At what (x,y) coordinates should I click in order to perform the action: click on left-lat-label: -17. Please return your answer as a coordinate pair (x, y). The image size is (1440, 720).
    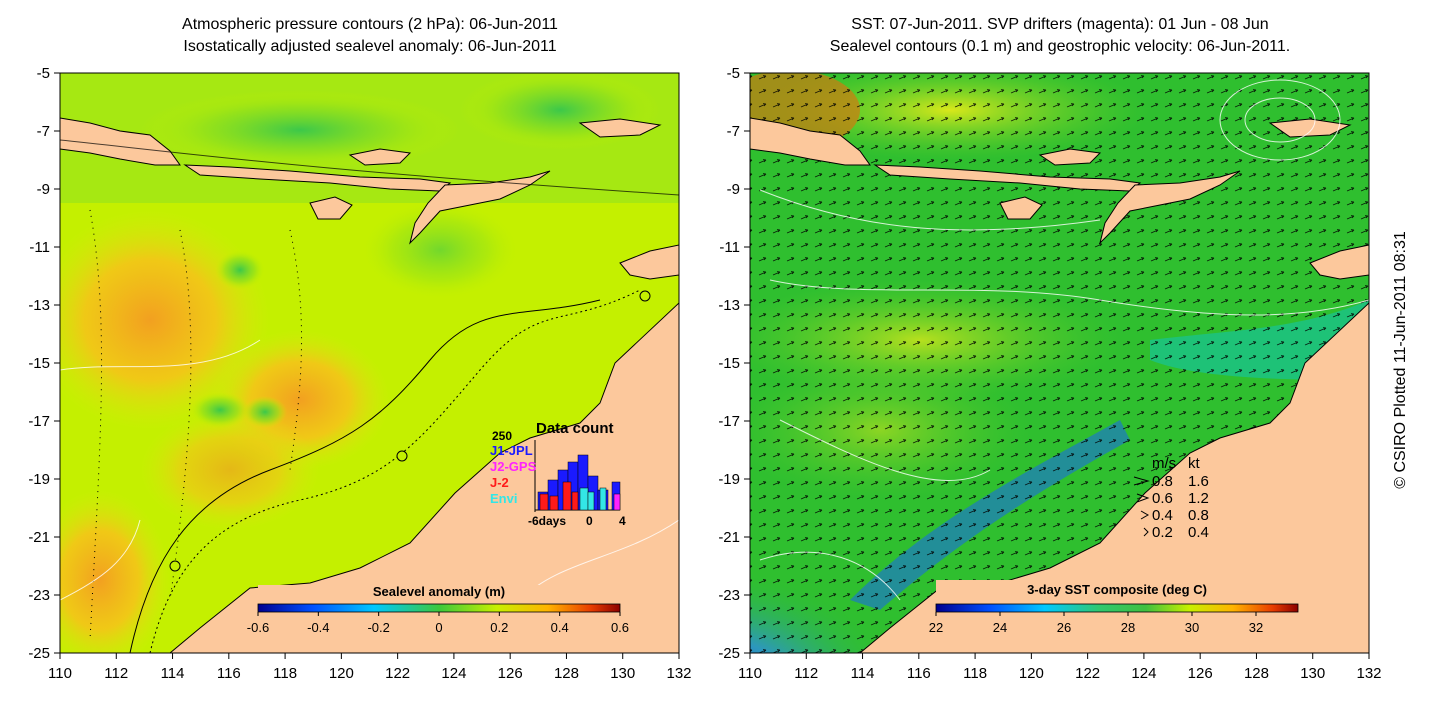
    Looking at the image, I should click on (39, 421).